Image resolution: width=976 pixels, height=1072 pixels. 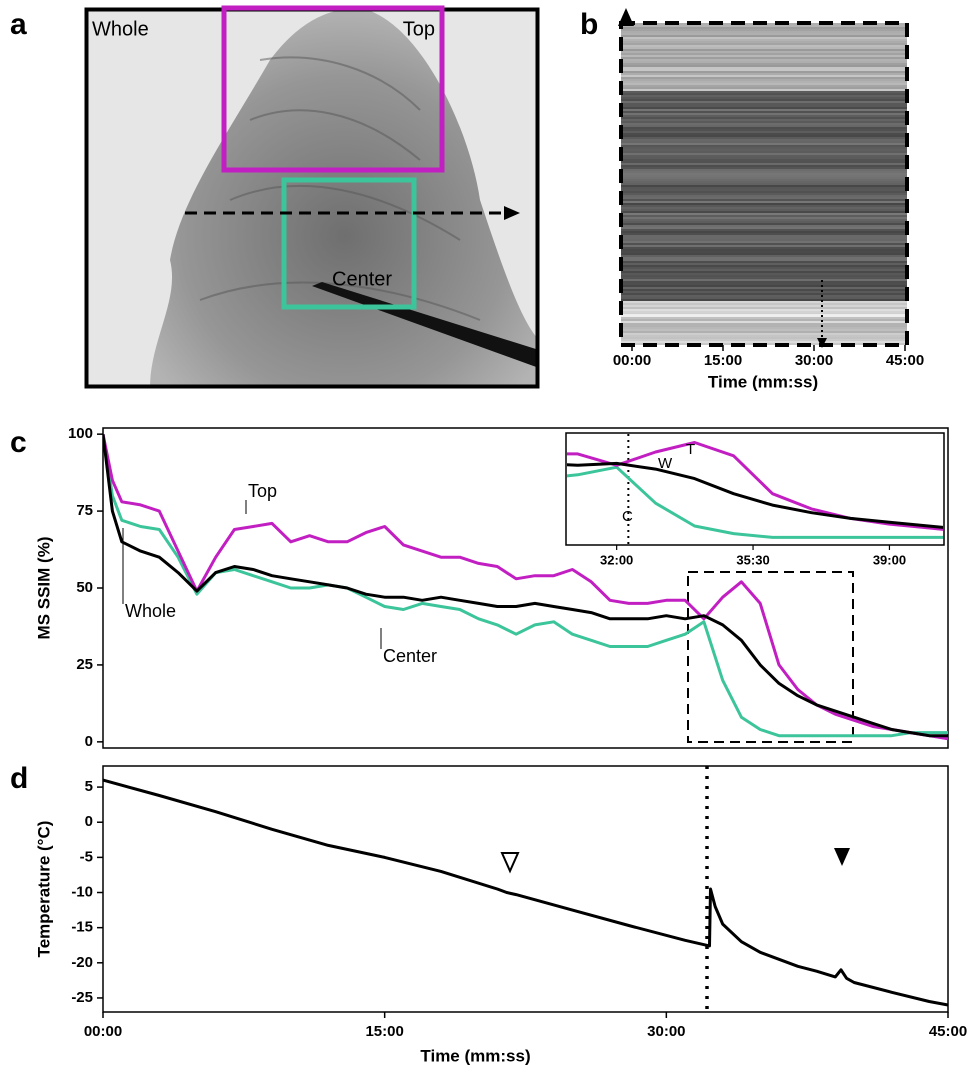 What do you see at coordinates (82, 891) in the screenshot?
I see `y-tick-label: -10` at bounding box center [82, 891].